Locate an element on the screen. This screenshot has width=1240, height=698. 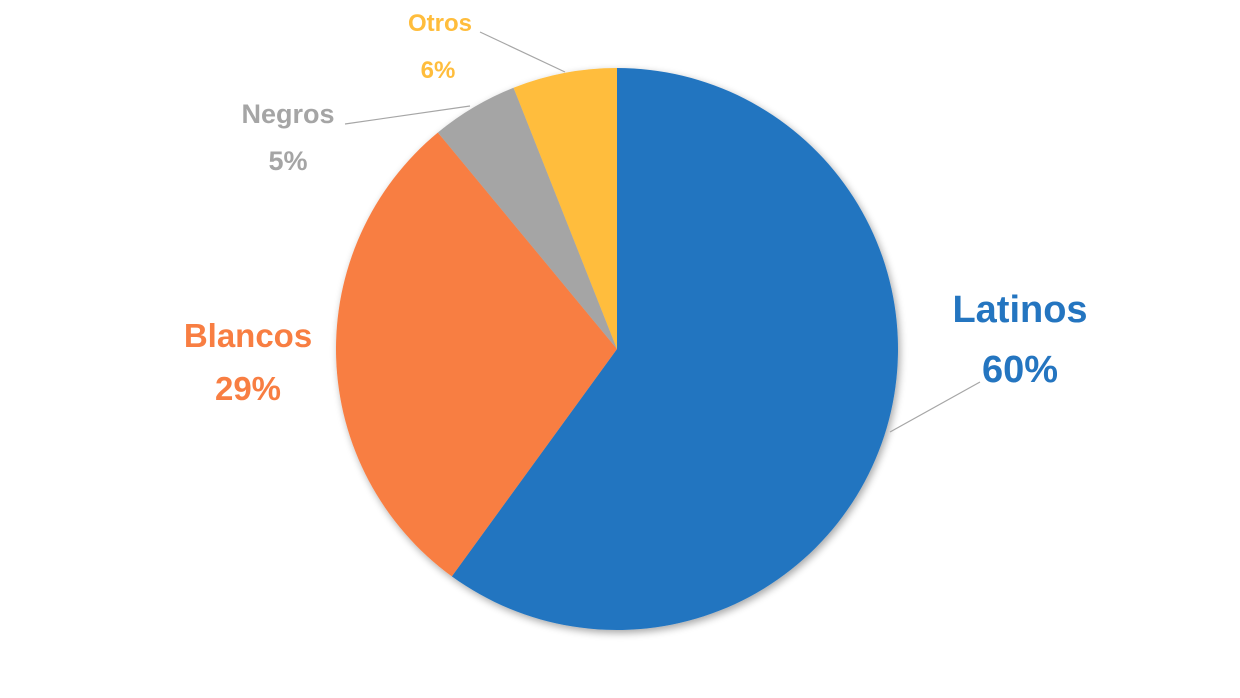
data-label-otros: Otros is located at coordinates (440, 23).